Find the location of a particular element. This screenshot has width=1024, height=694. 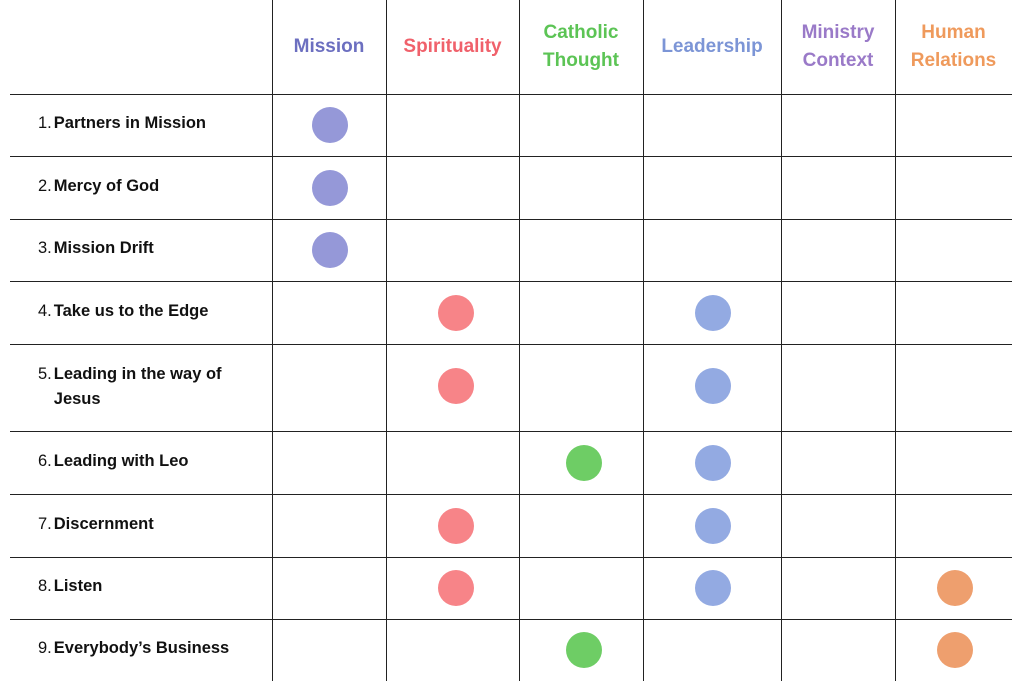

row-number: 7. is located at coordinates (45, 523).